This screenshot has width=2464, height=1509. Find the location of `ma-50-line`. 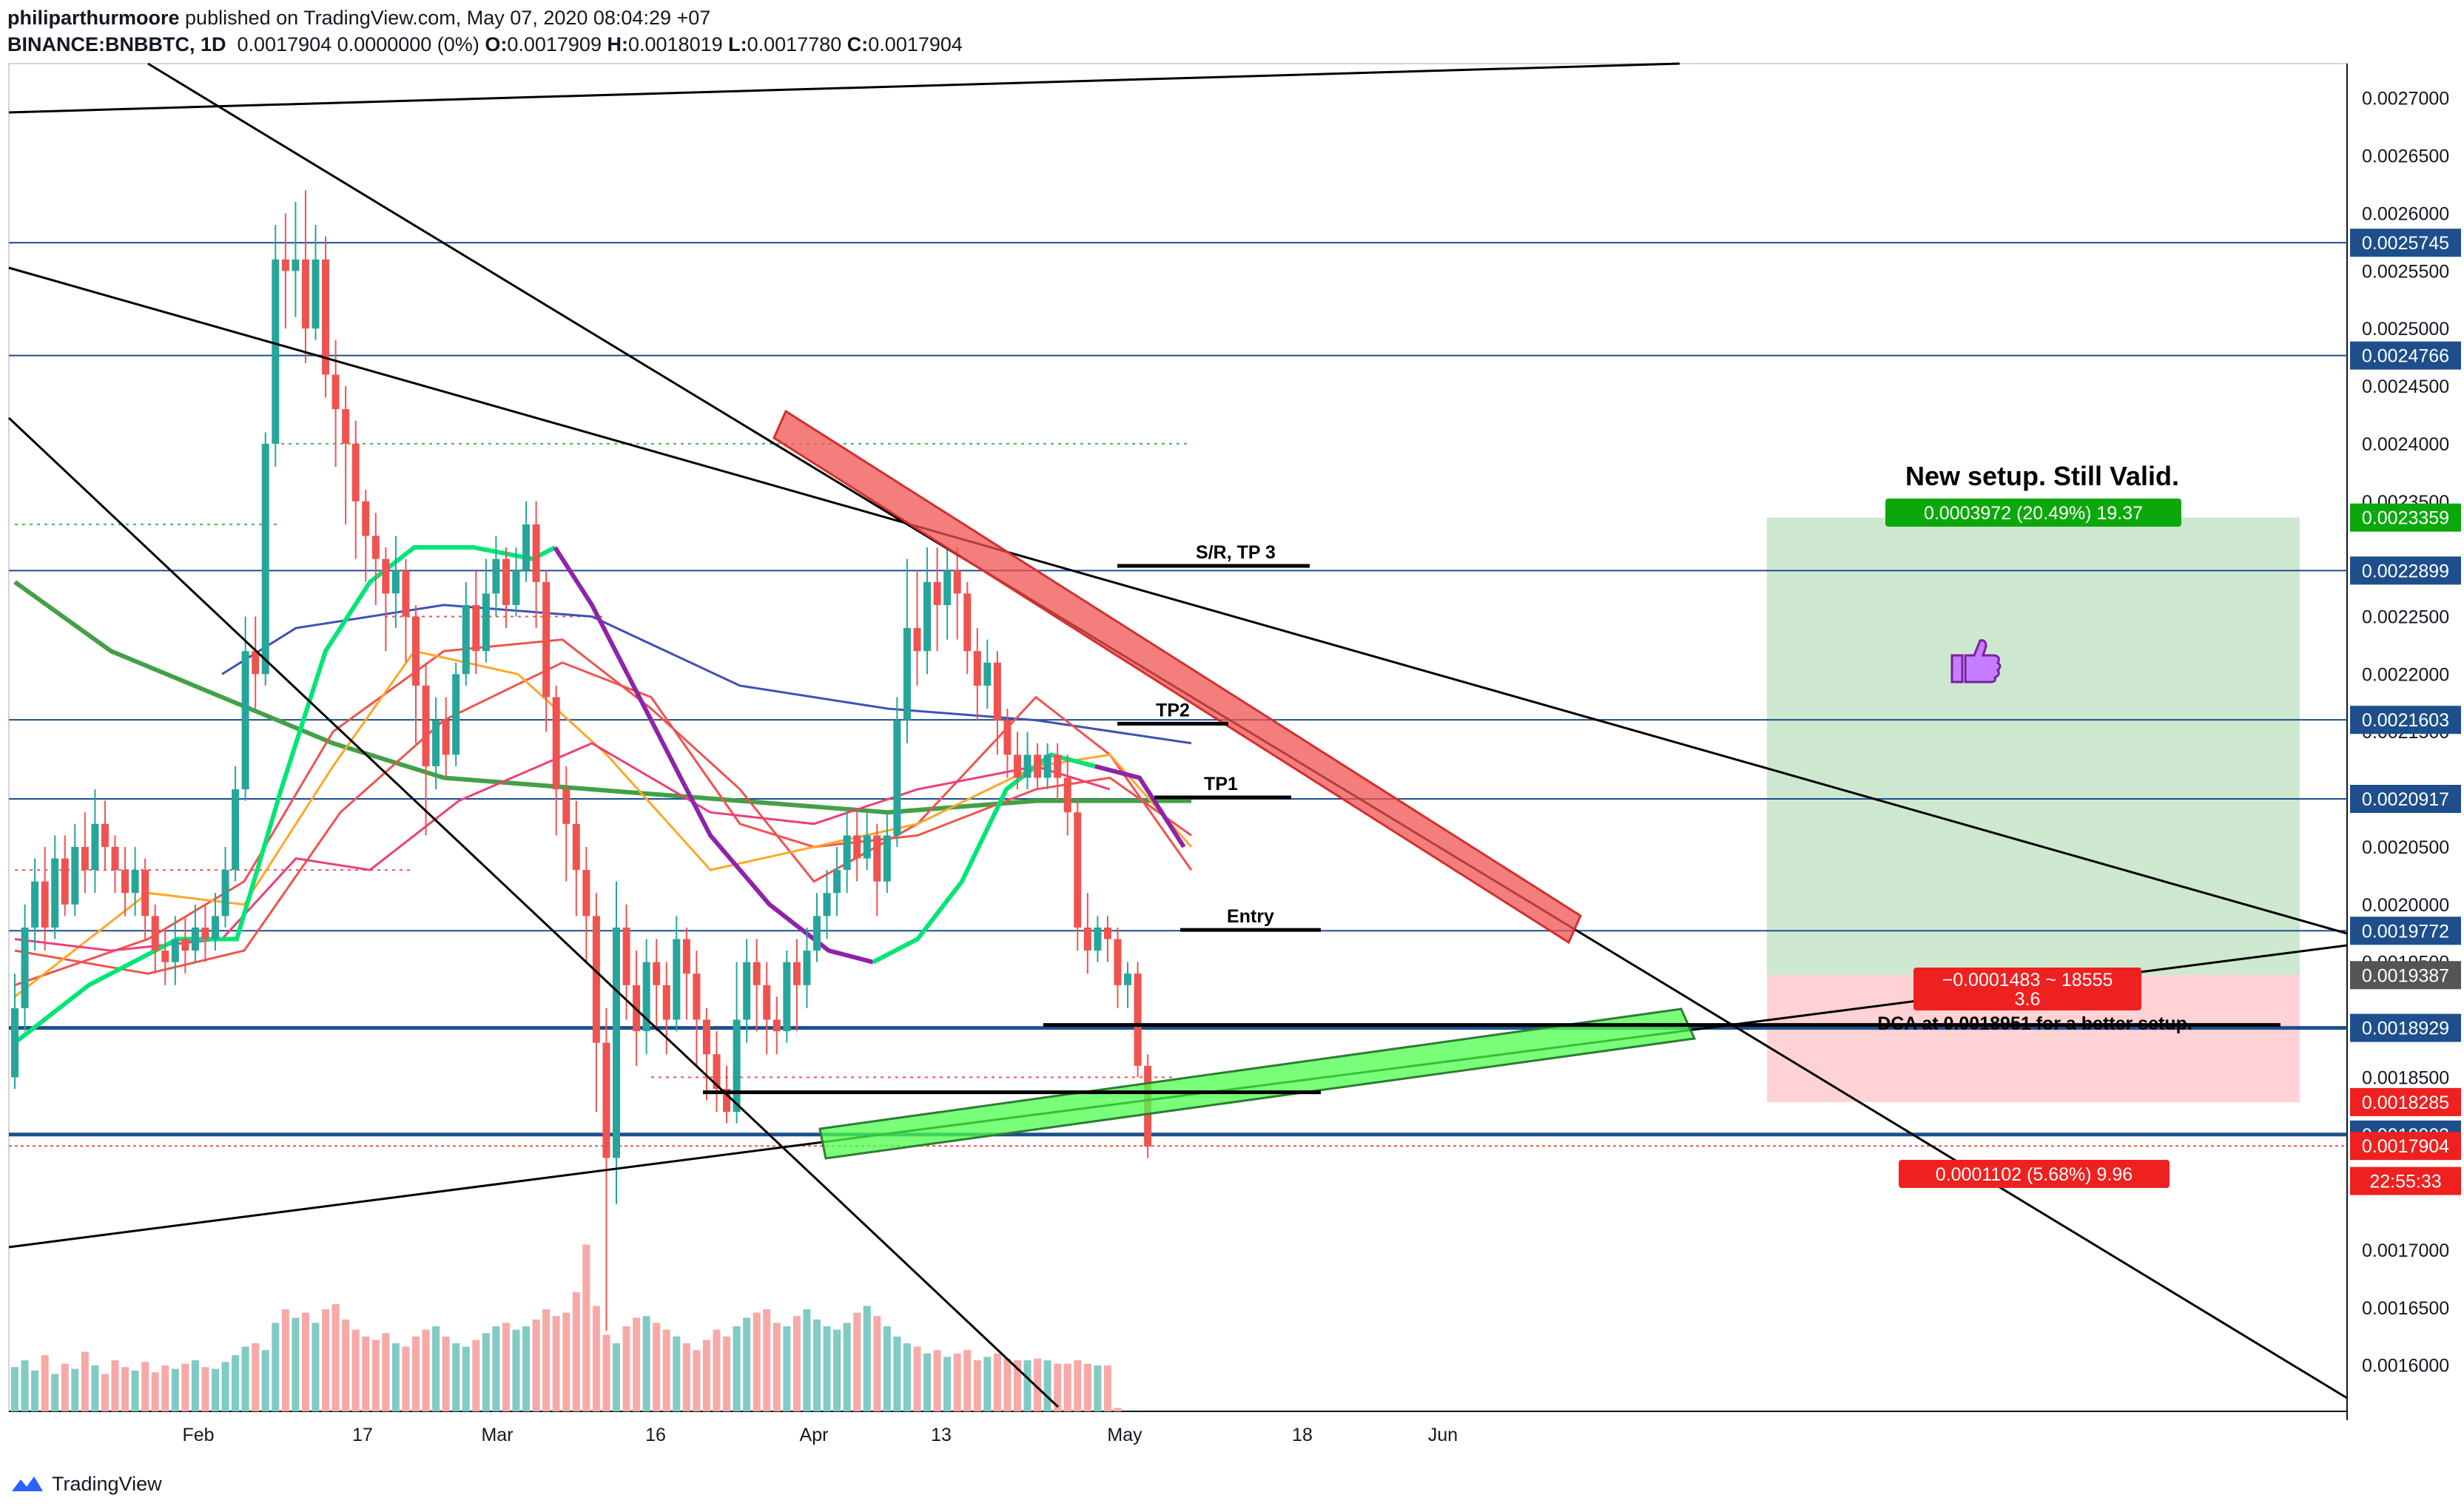

ma-50-line is located at coordinates (603, 818).